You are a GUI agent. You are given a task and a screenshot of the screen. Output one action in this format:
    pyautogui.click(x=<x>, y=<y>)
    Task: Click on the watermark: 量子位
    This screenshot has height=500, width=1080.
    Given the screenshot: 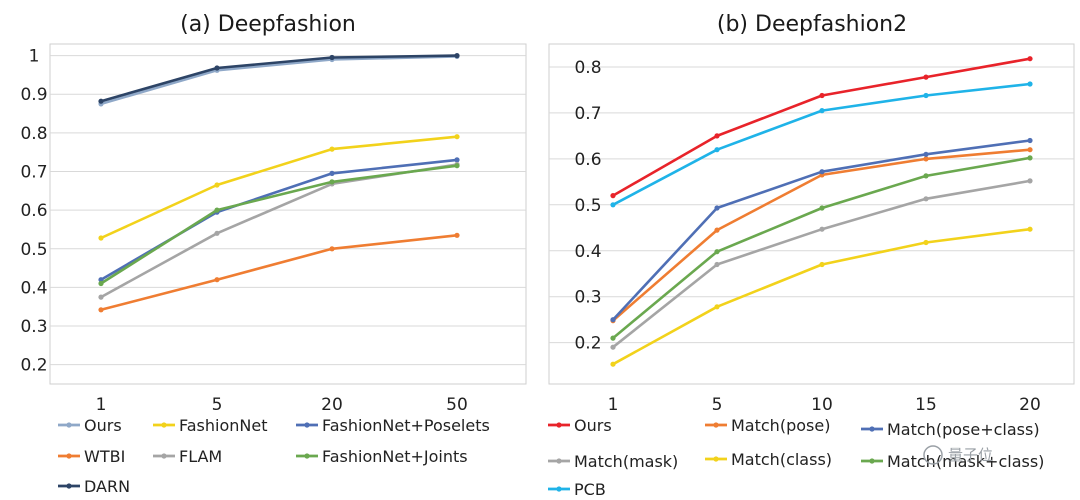 What is the action you would take?
    pyautogui.click(x=958, y=455)
    